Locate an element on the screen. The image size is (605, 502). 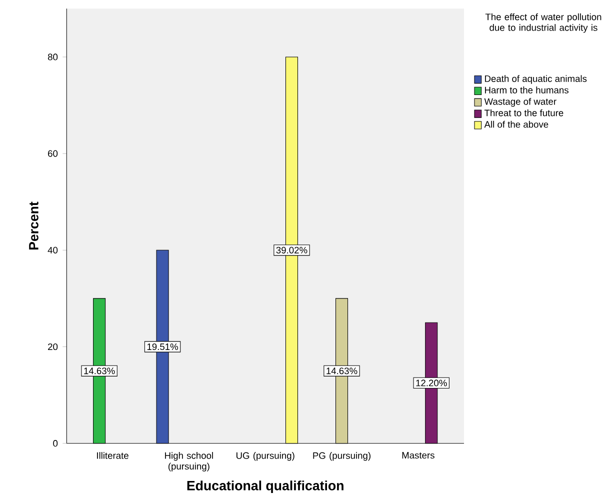
annotation: 12.20% is located at coordinates (431, 383).